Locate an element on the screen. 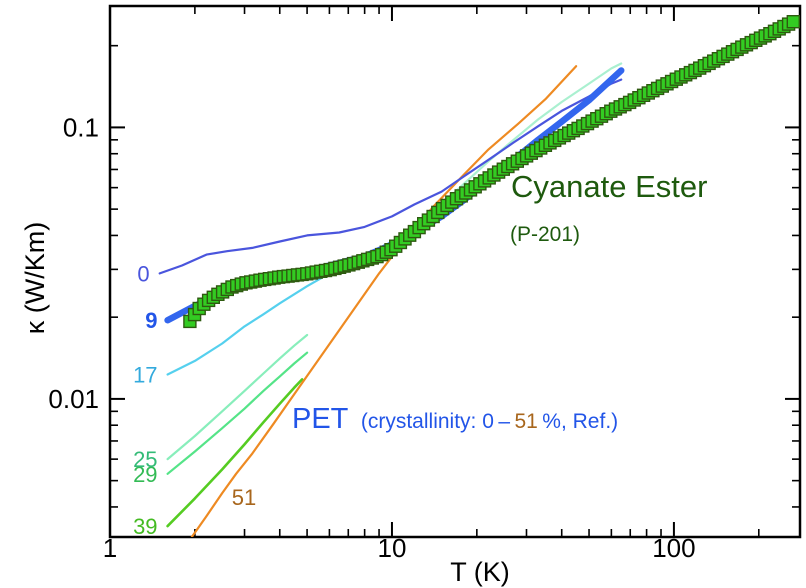 This screenshot has width=806, height=588. pet-series-label: 39 is located at coordinates (145, 526).